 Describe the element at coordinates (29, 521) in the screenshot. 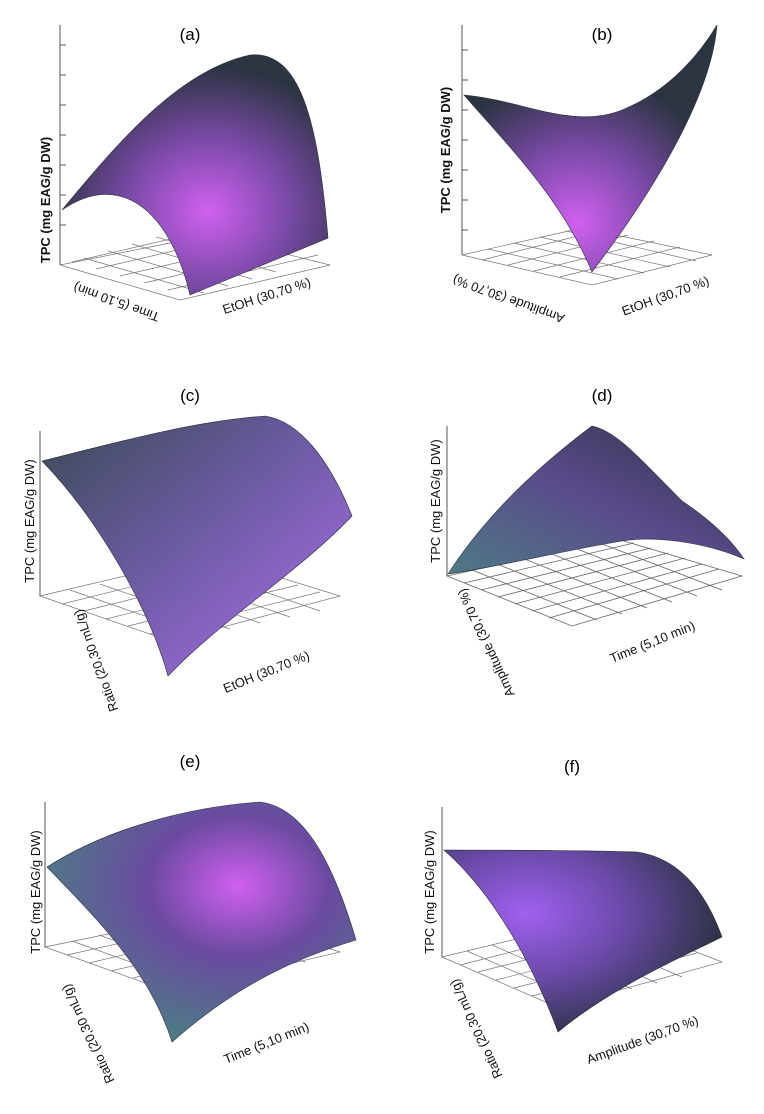

I see `z-axis-label-c: TPC (mg EAG/g DW)` at that location.